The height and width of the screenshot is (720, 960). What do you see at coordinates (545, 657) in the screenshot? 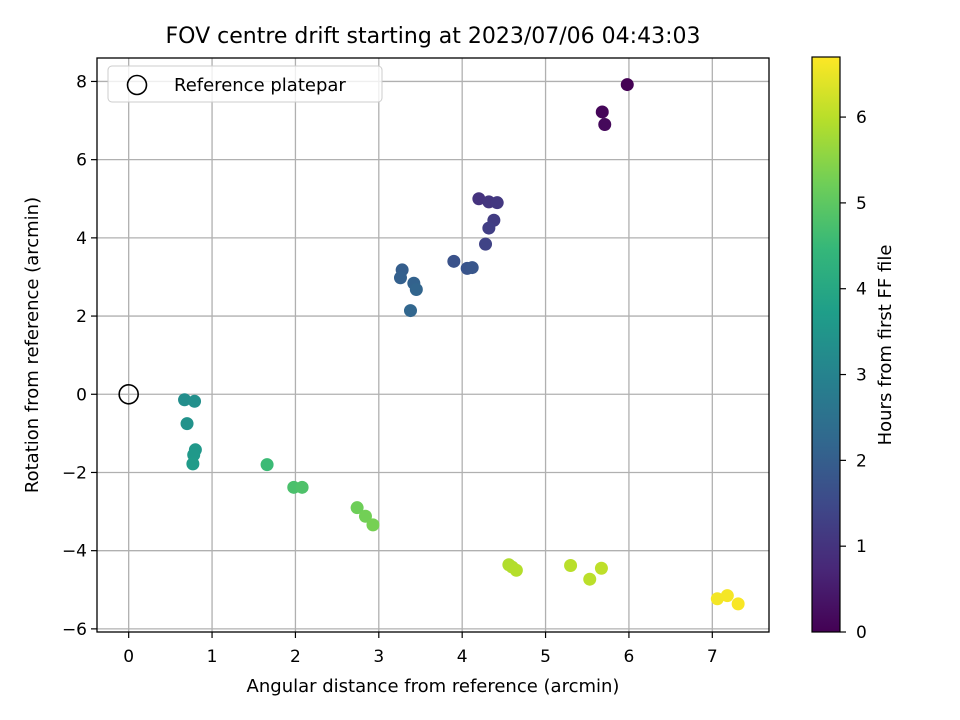
I see `x-tick-label: 5` at bounding box center [545, 657].